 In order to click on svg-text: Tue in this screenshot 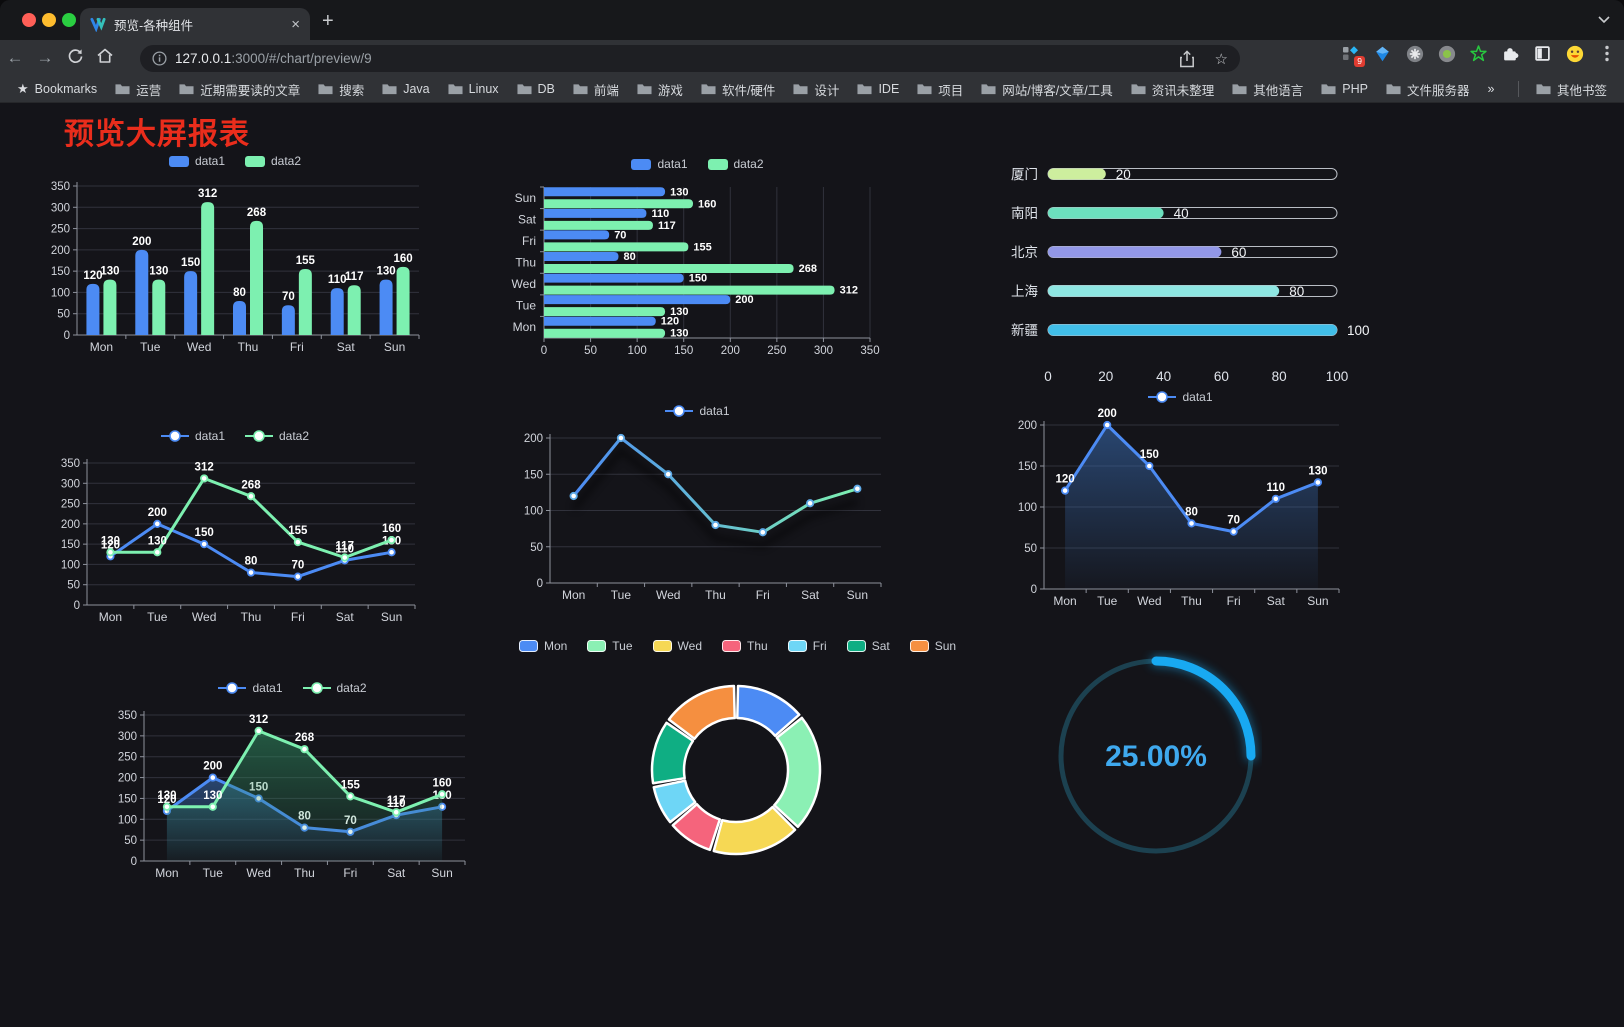, I will do `click(213, 873)`.